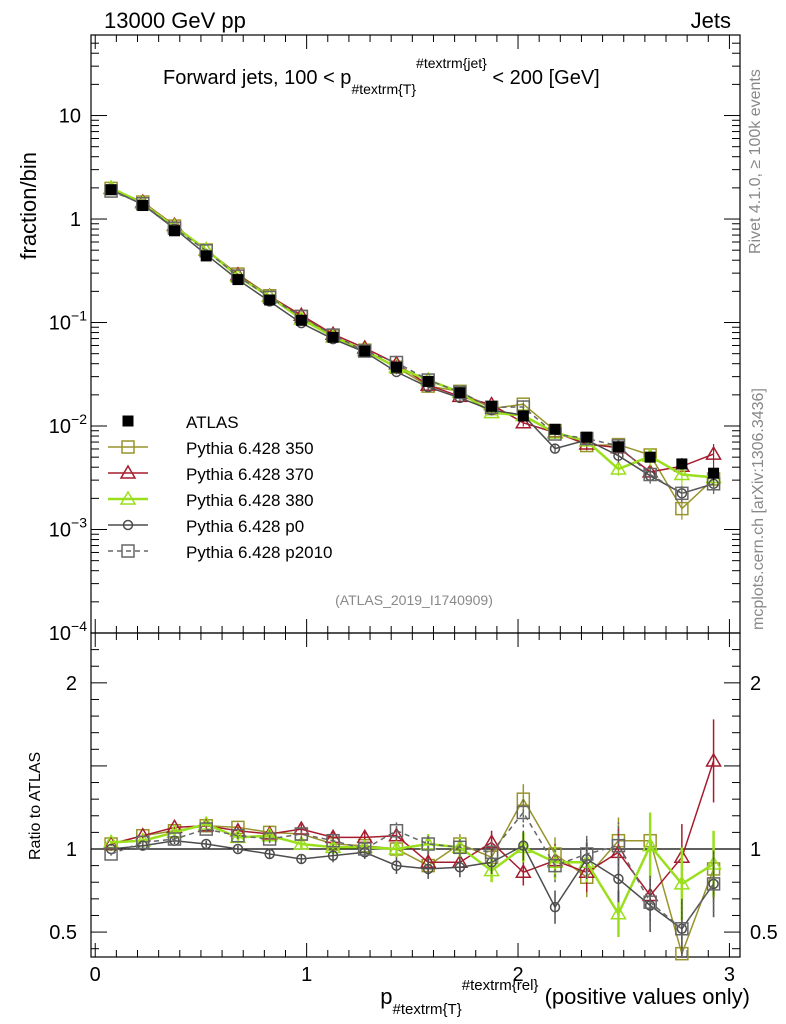  What do you see at coordinates (68, 528) in the screenshot?
I see `y-tick-label: 10⁻³` at bounding box center [68, 528].